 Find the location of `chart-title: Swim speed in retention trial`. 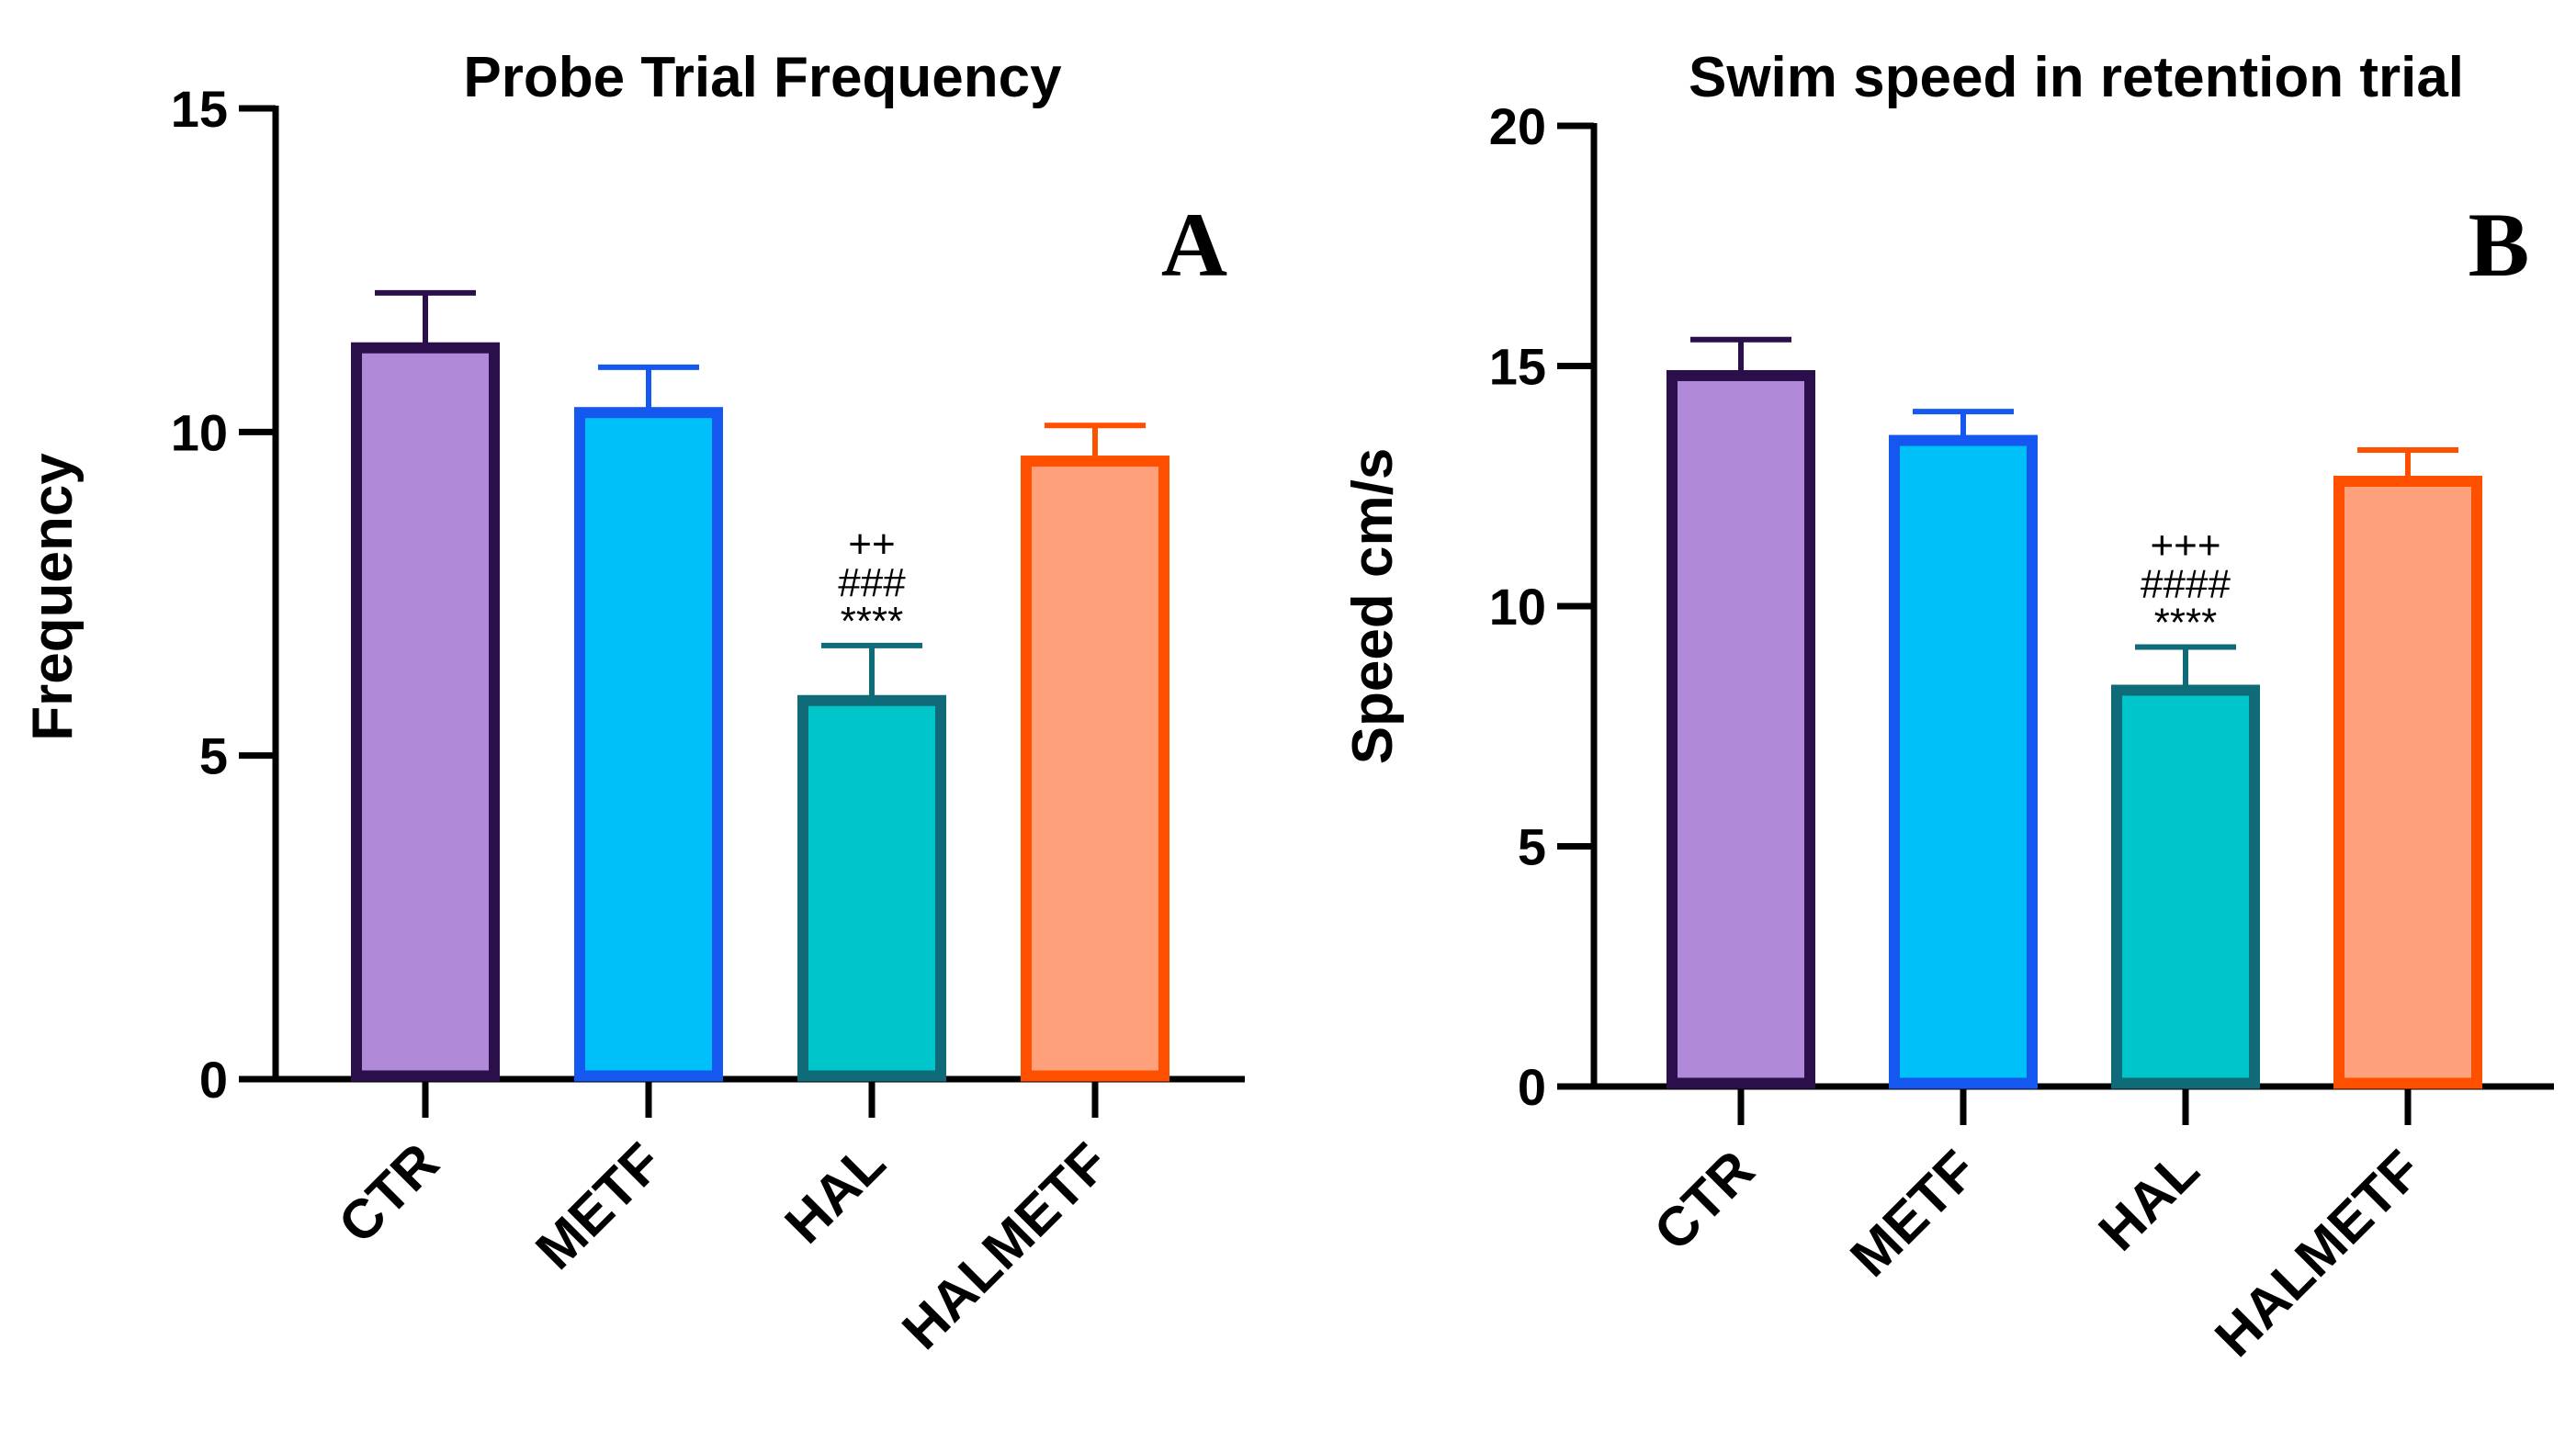

chart-title: Swim speed in retention trial is located at coordinates (2076, 77).